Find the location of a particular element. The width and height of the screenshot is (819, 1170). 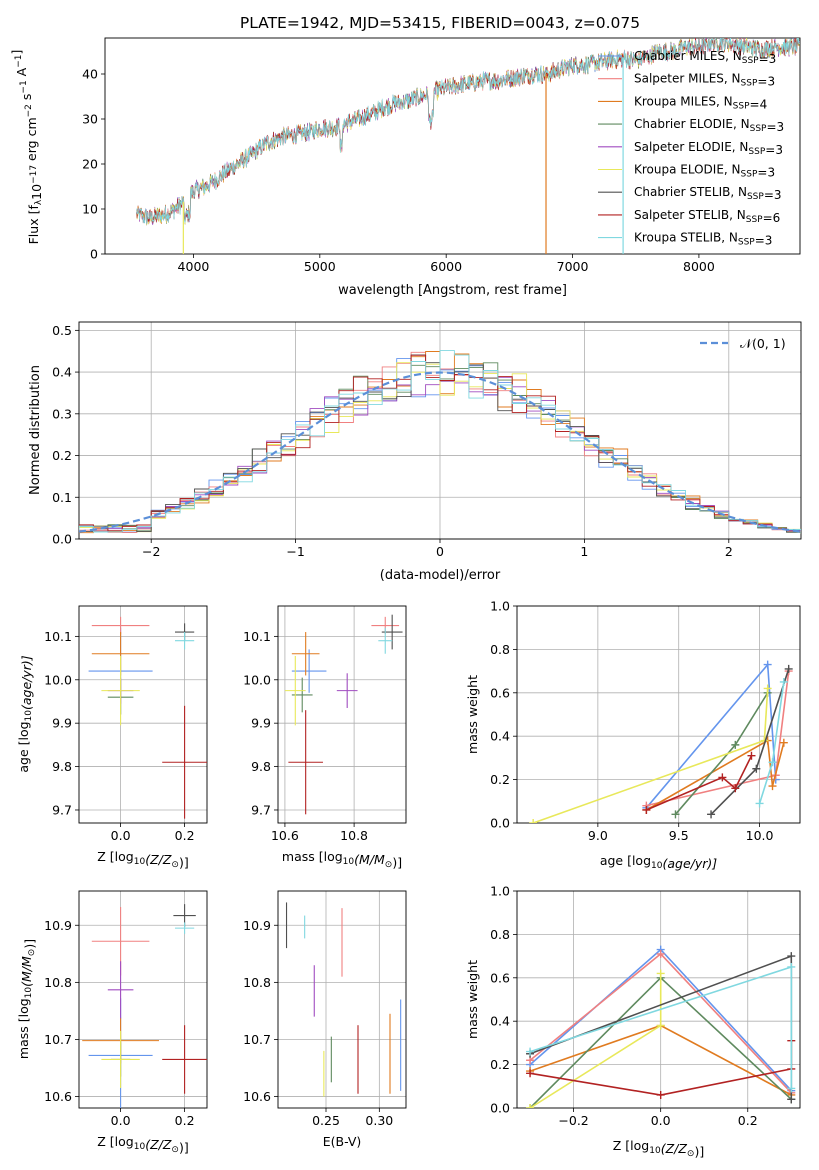

axes-frame is located at coordinates (143, 999).